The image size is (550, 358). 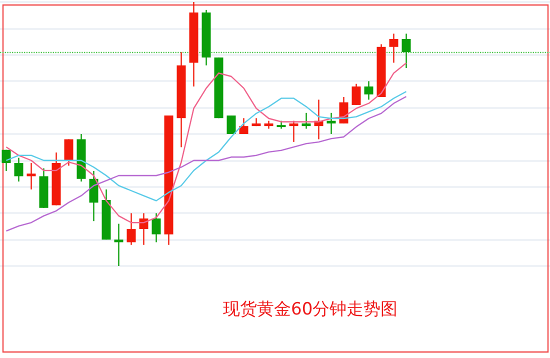 What do you see at coordinates (310, 310) in the screenshot?
I see `text: 现货黄金60分钟走势图` at bounding box center [310, 310].